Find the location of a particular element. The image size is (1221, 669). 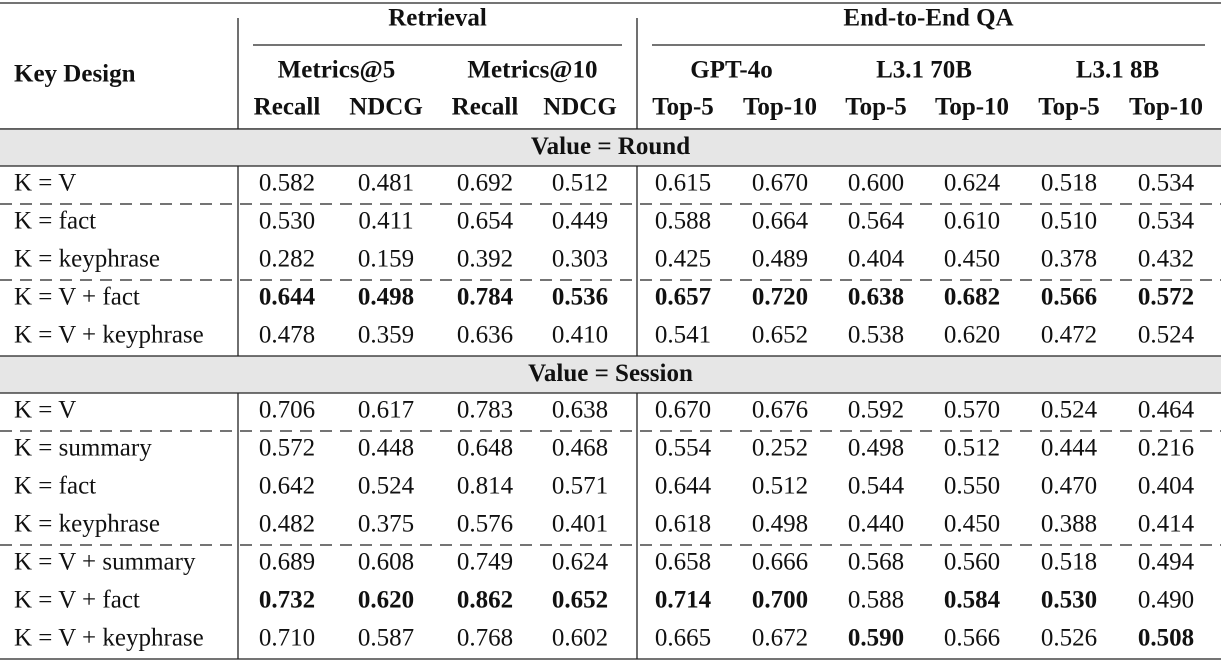

cell-value: 0.617 is located at coordinates (386, 410).